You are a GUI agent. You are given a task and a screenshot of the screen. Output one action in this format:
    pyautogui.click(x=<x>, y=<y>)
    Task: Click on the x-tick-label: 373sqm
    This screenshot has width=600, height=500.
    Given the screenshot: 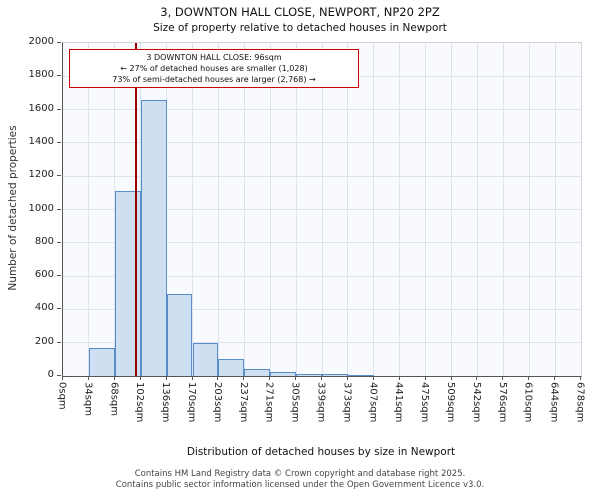 What is the action you would take?
    pyautogui.click(x=347, y=402)
    